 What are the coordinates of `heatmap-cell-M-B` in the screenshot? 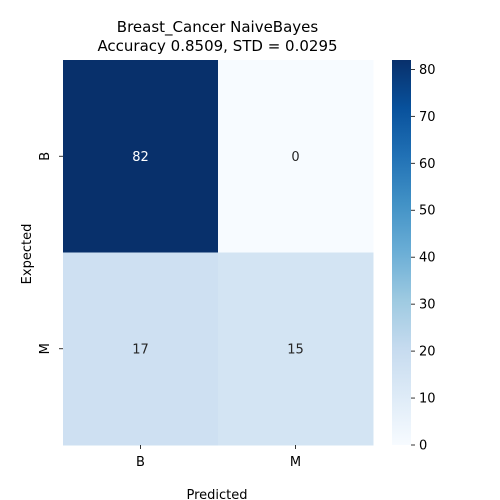 It's located at (141, 349).